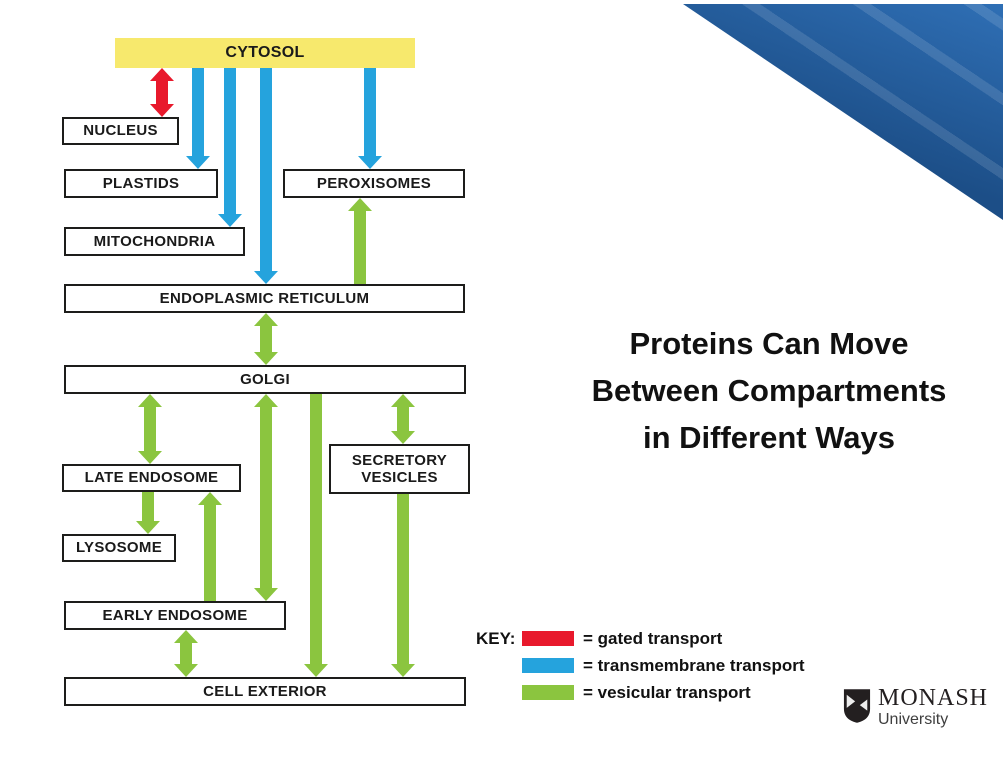 The height and width of the screenshot is (759, 1003). Describe the element at coordinates (120, 131) in the screenshot. I see `compartment-nucleus: NUCLEUS` at that location.